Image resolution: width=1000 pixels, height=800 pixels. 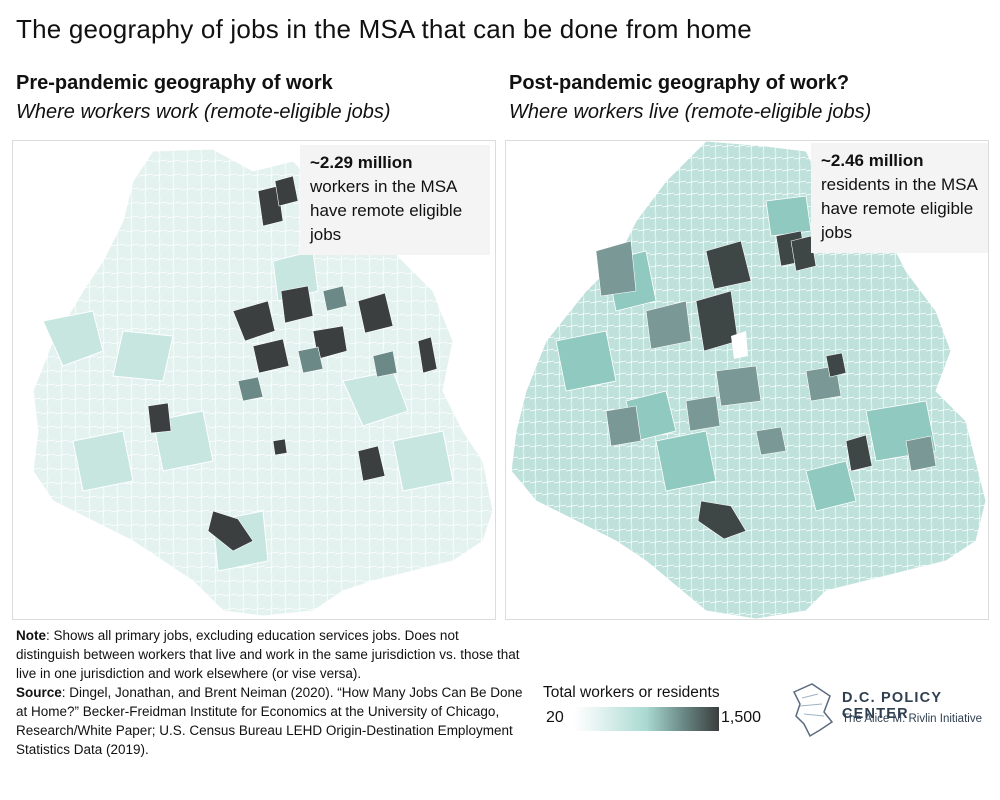 What do you see at coordinates (292, 363) in the screenshot?
I see `left-dense-cluster` at bounding box center [292, 363].